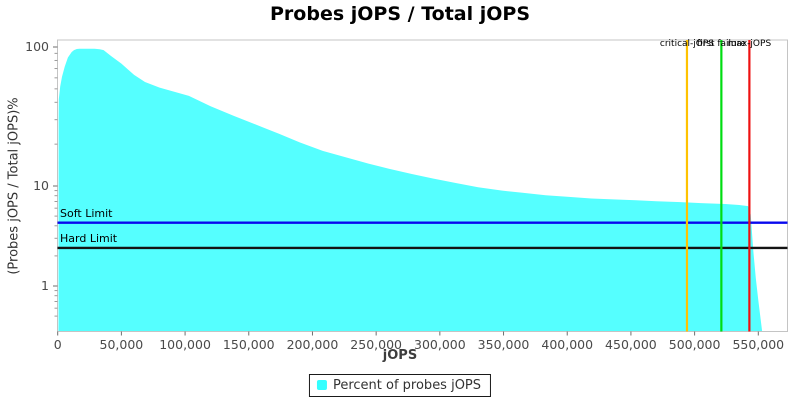  Describe the element at coordinates (185, 344) in the screenshot. I see `x-tick-label: 100,000` at that location.